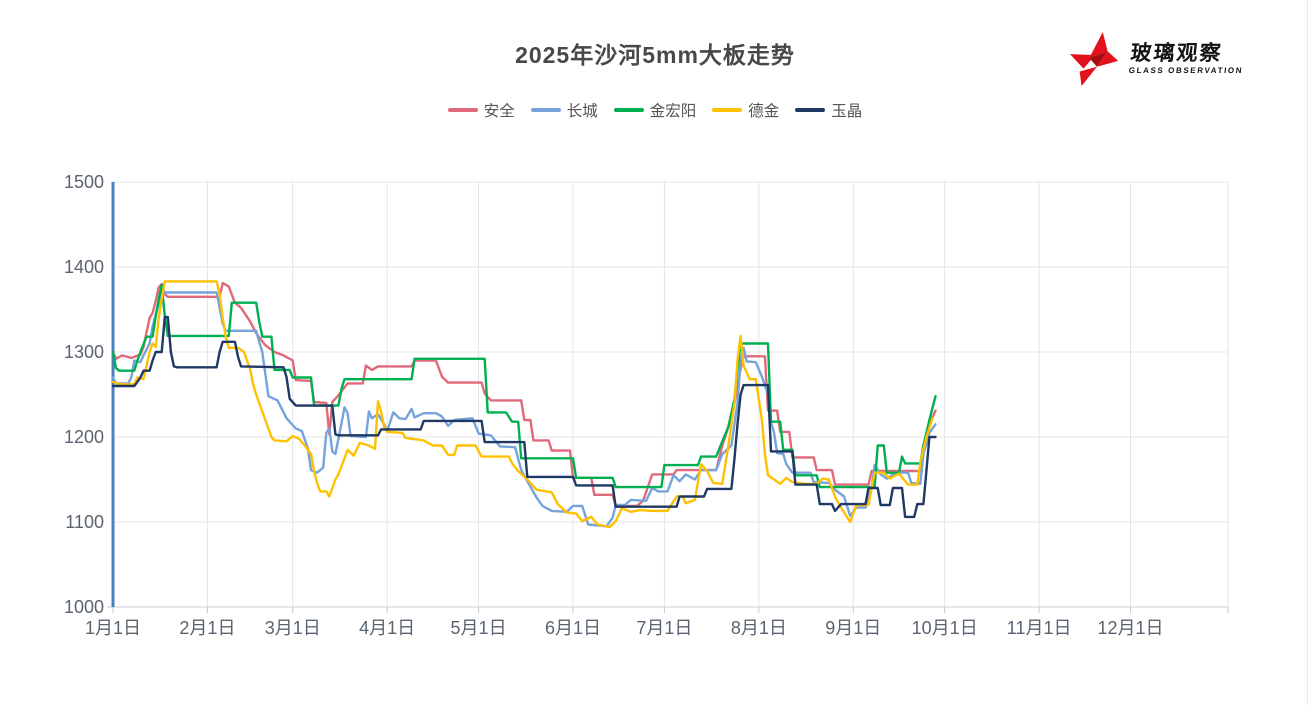  Describe the element at coordinates (479, 628) in the screenshot. I see `x-tick-label: 5月1日` at that location.